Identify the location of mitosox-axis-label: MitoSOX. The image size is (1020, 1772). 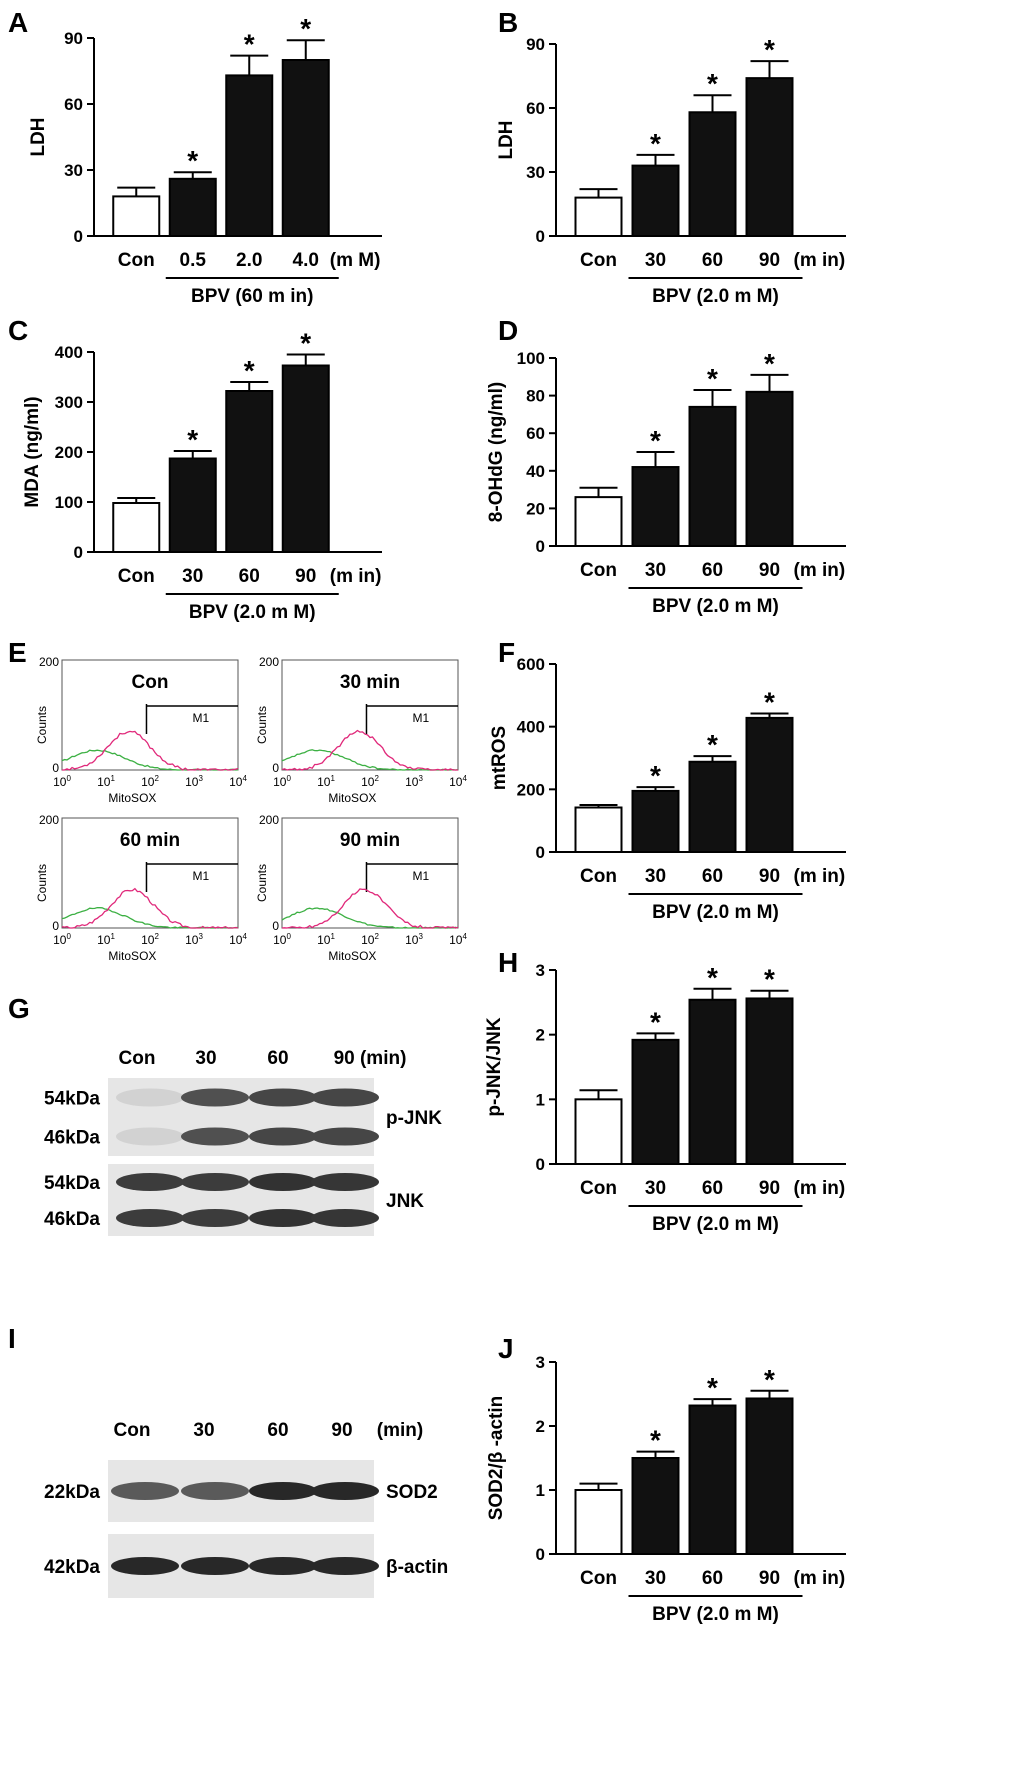
(132, 798).